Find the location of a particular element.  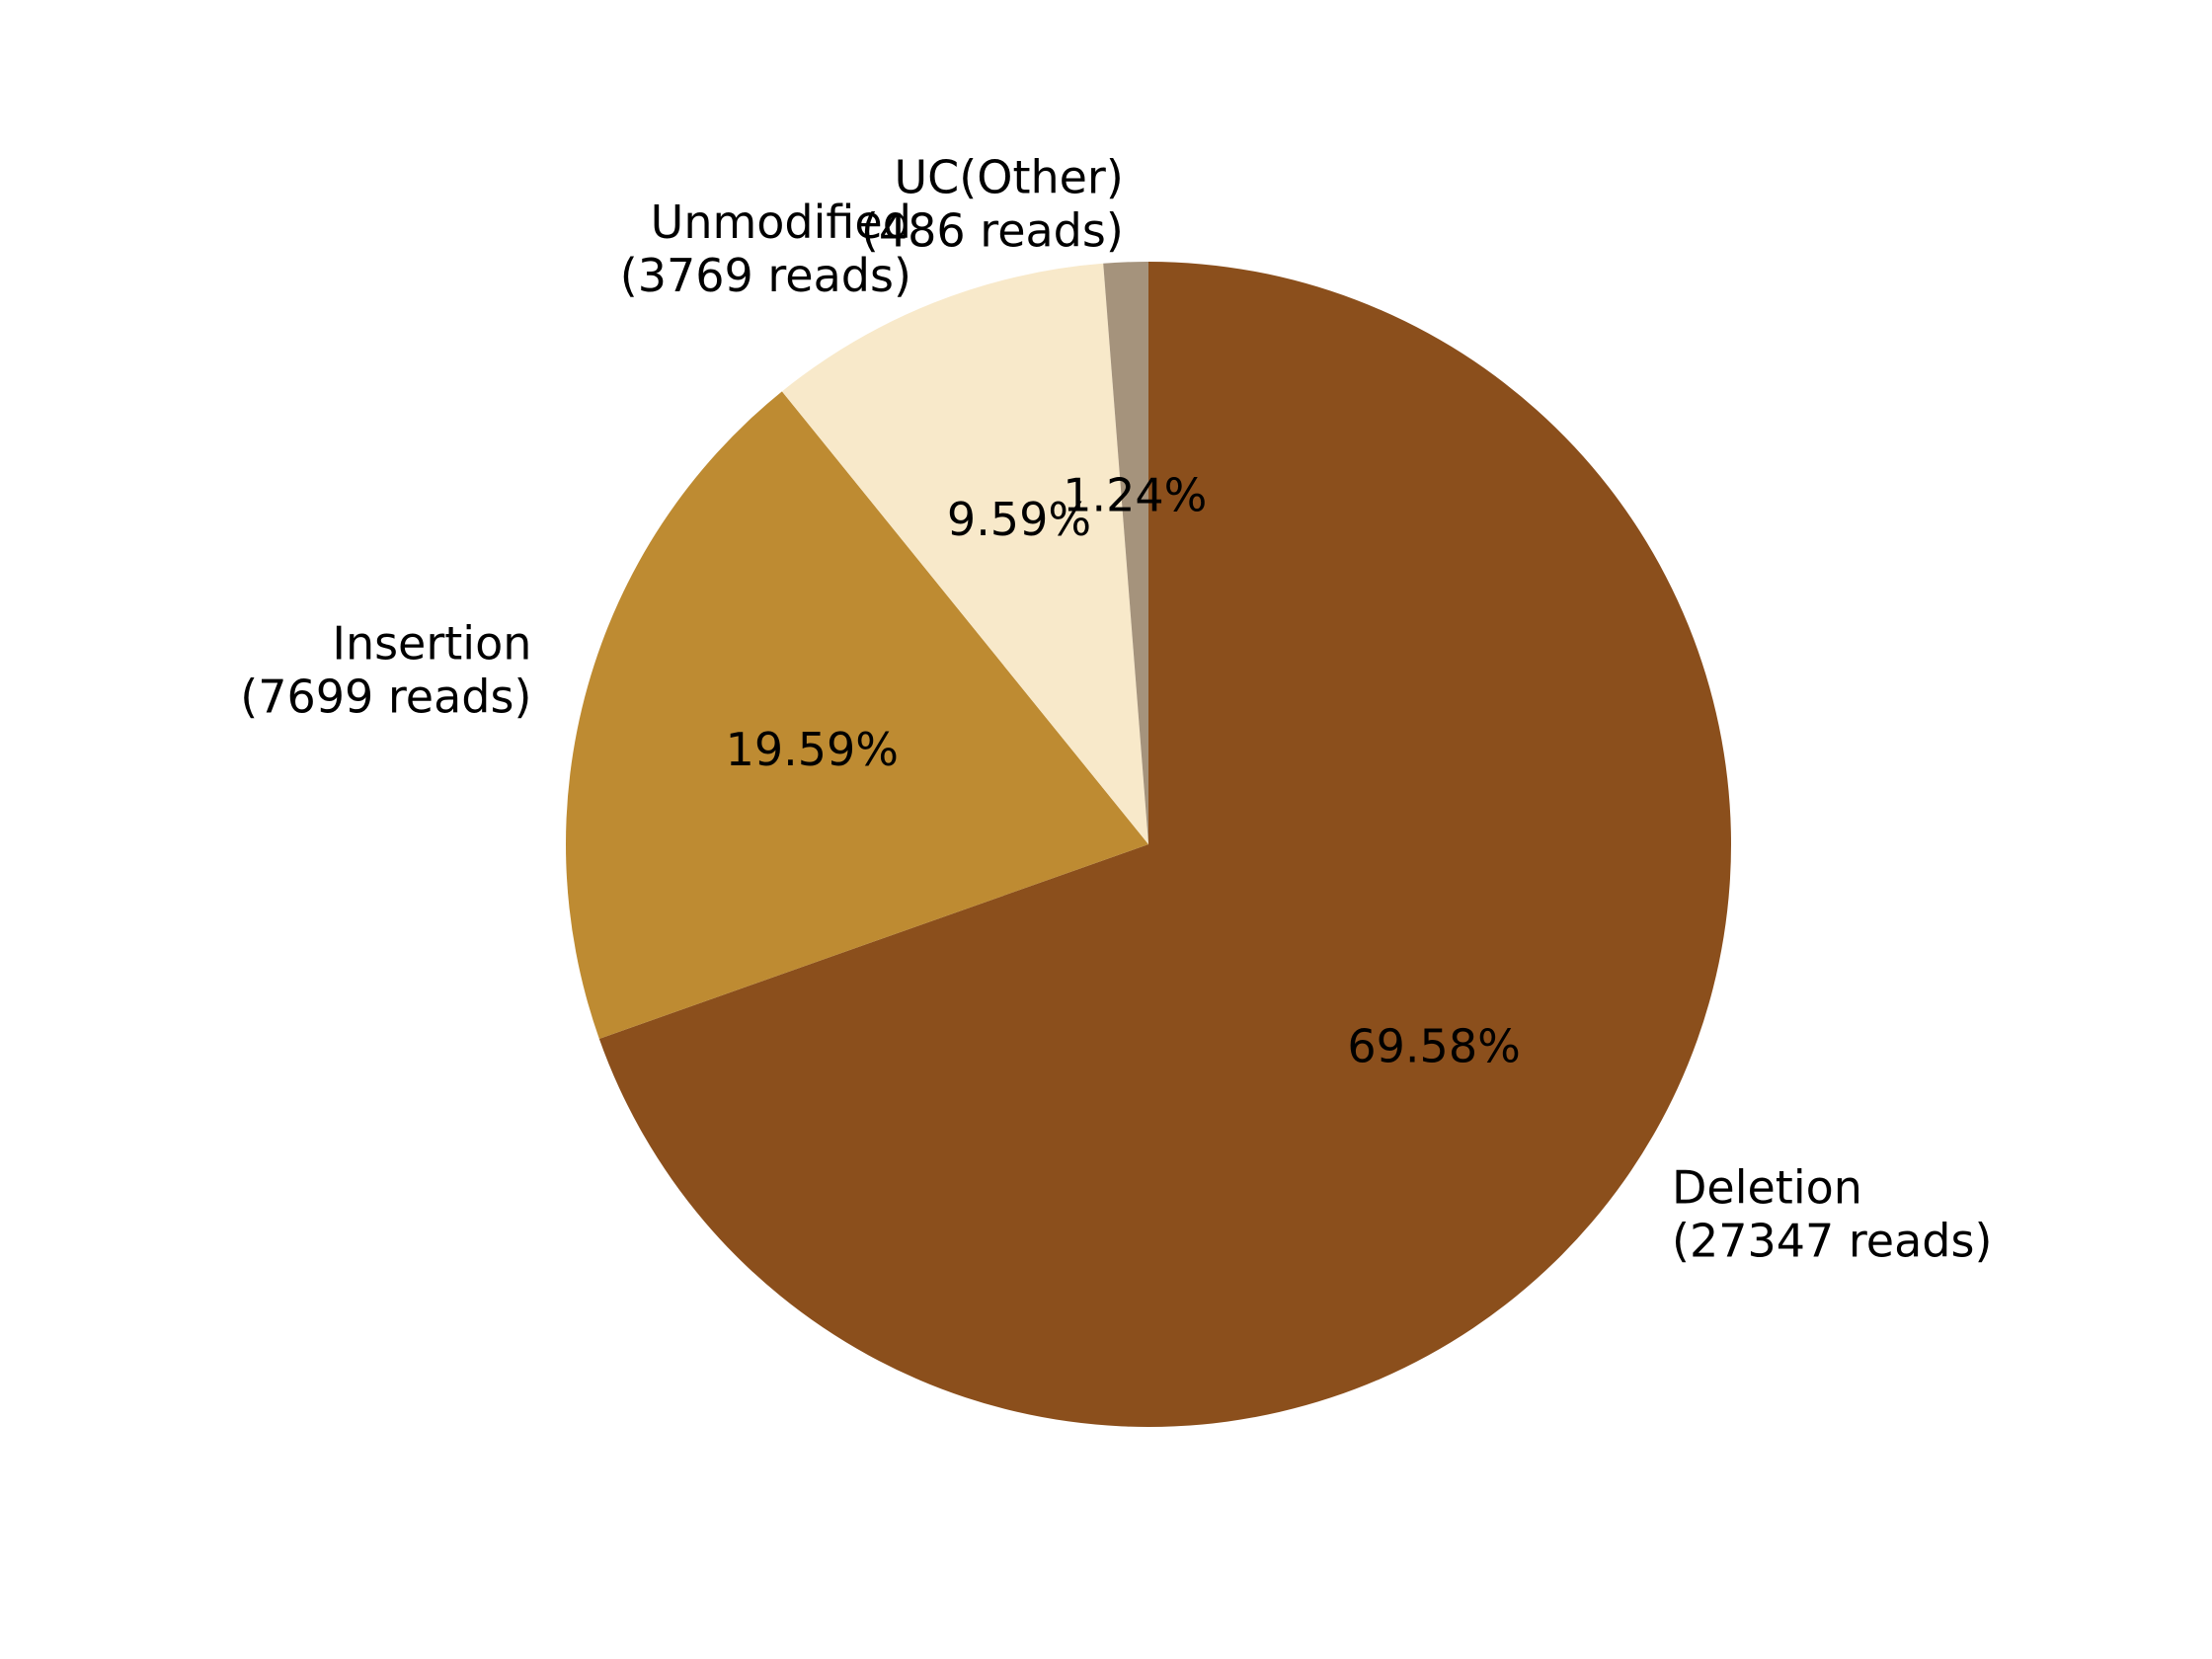

category-label-insertion: Insertion (7699 reads) is located at coordinates (386, 670).